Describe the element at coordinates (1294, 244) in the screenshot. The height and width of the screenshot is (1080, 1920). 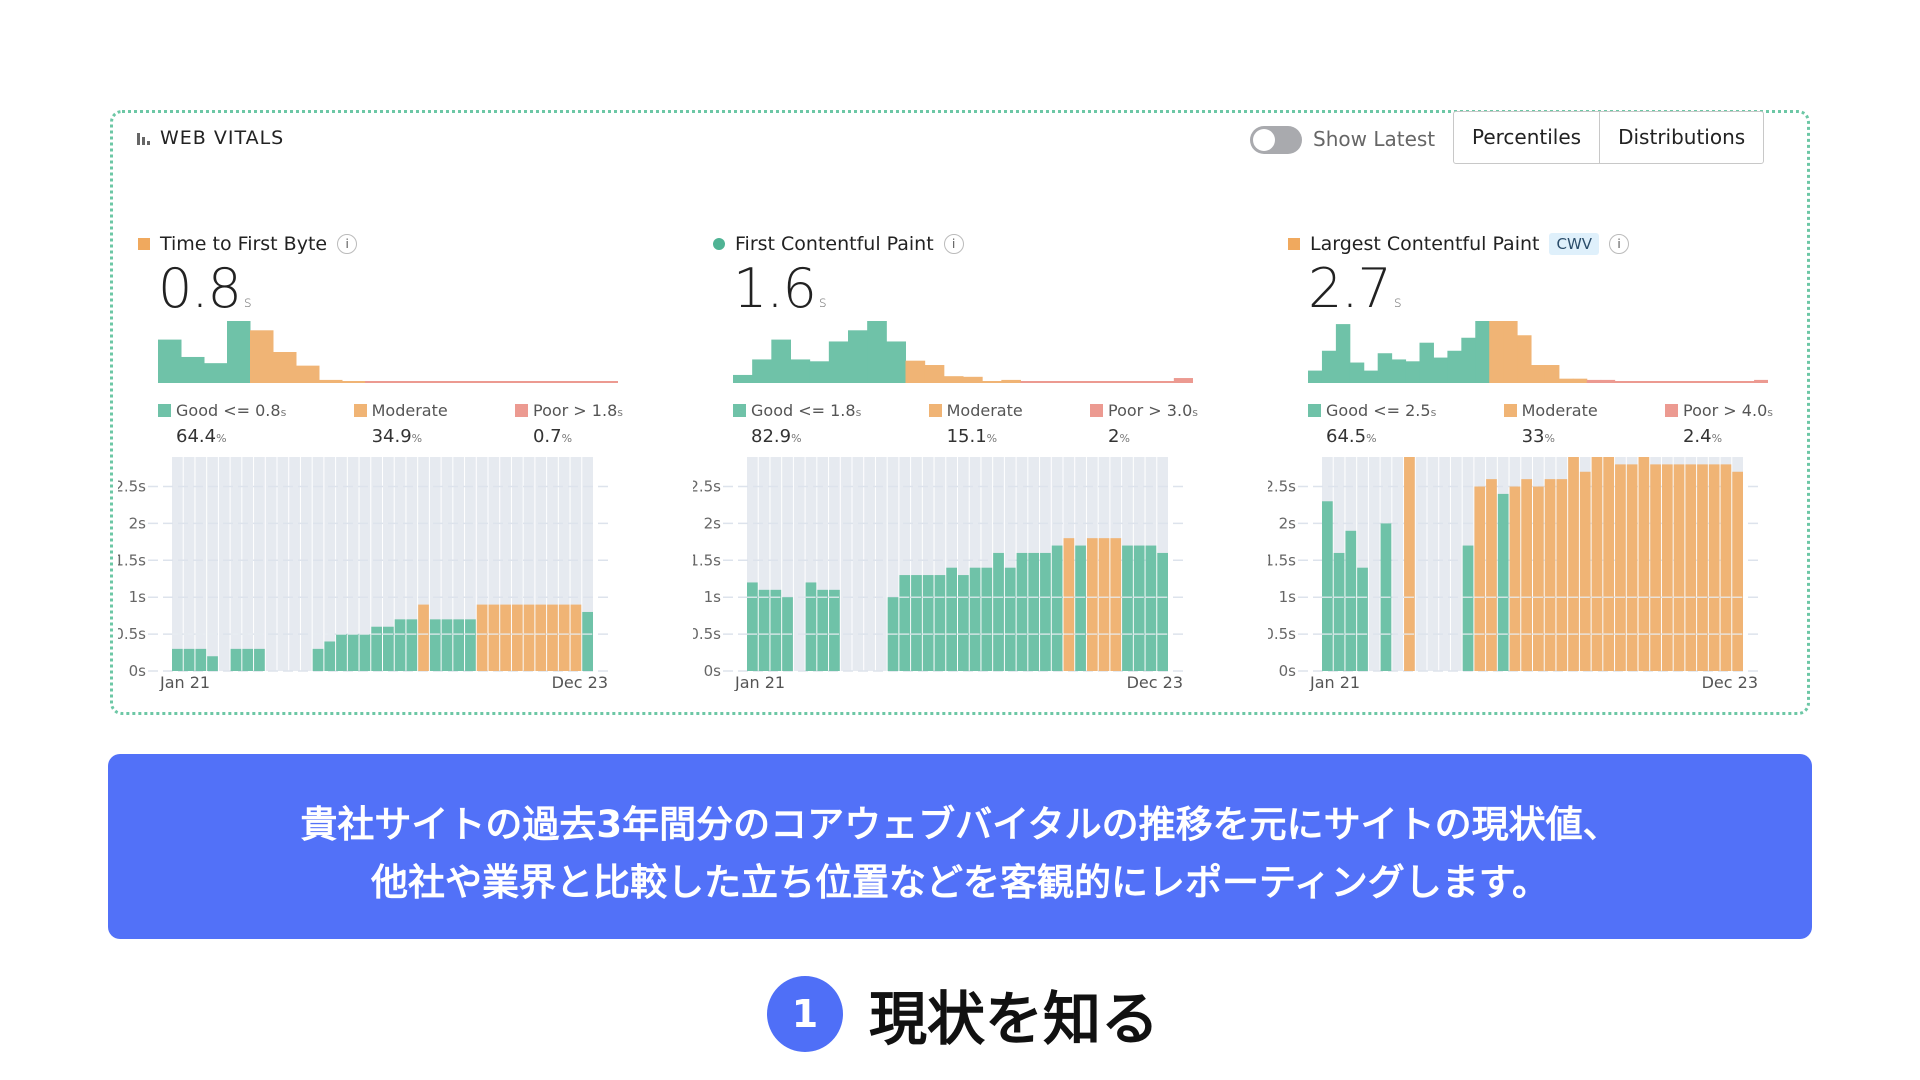
I see `metric-marker-icon` at that location.